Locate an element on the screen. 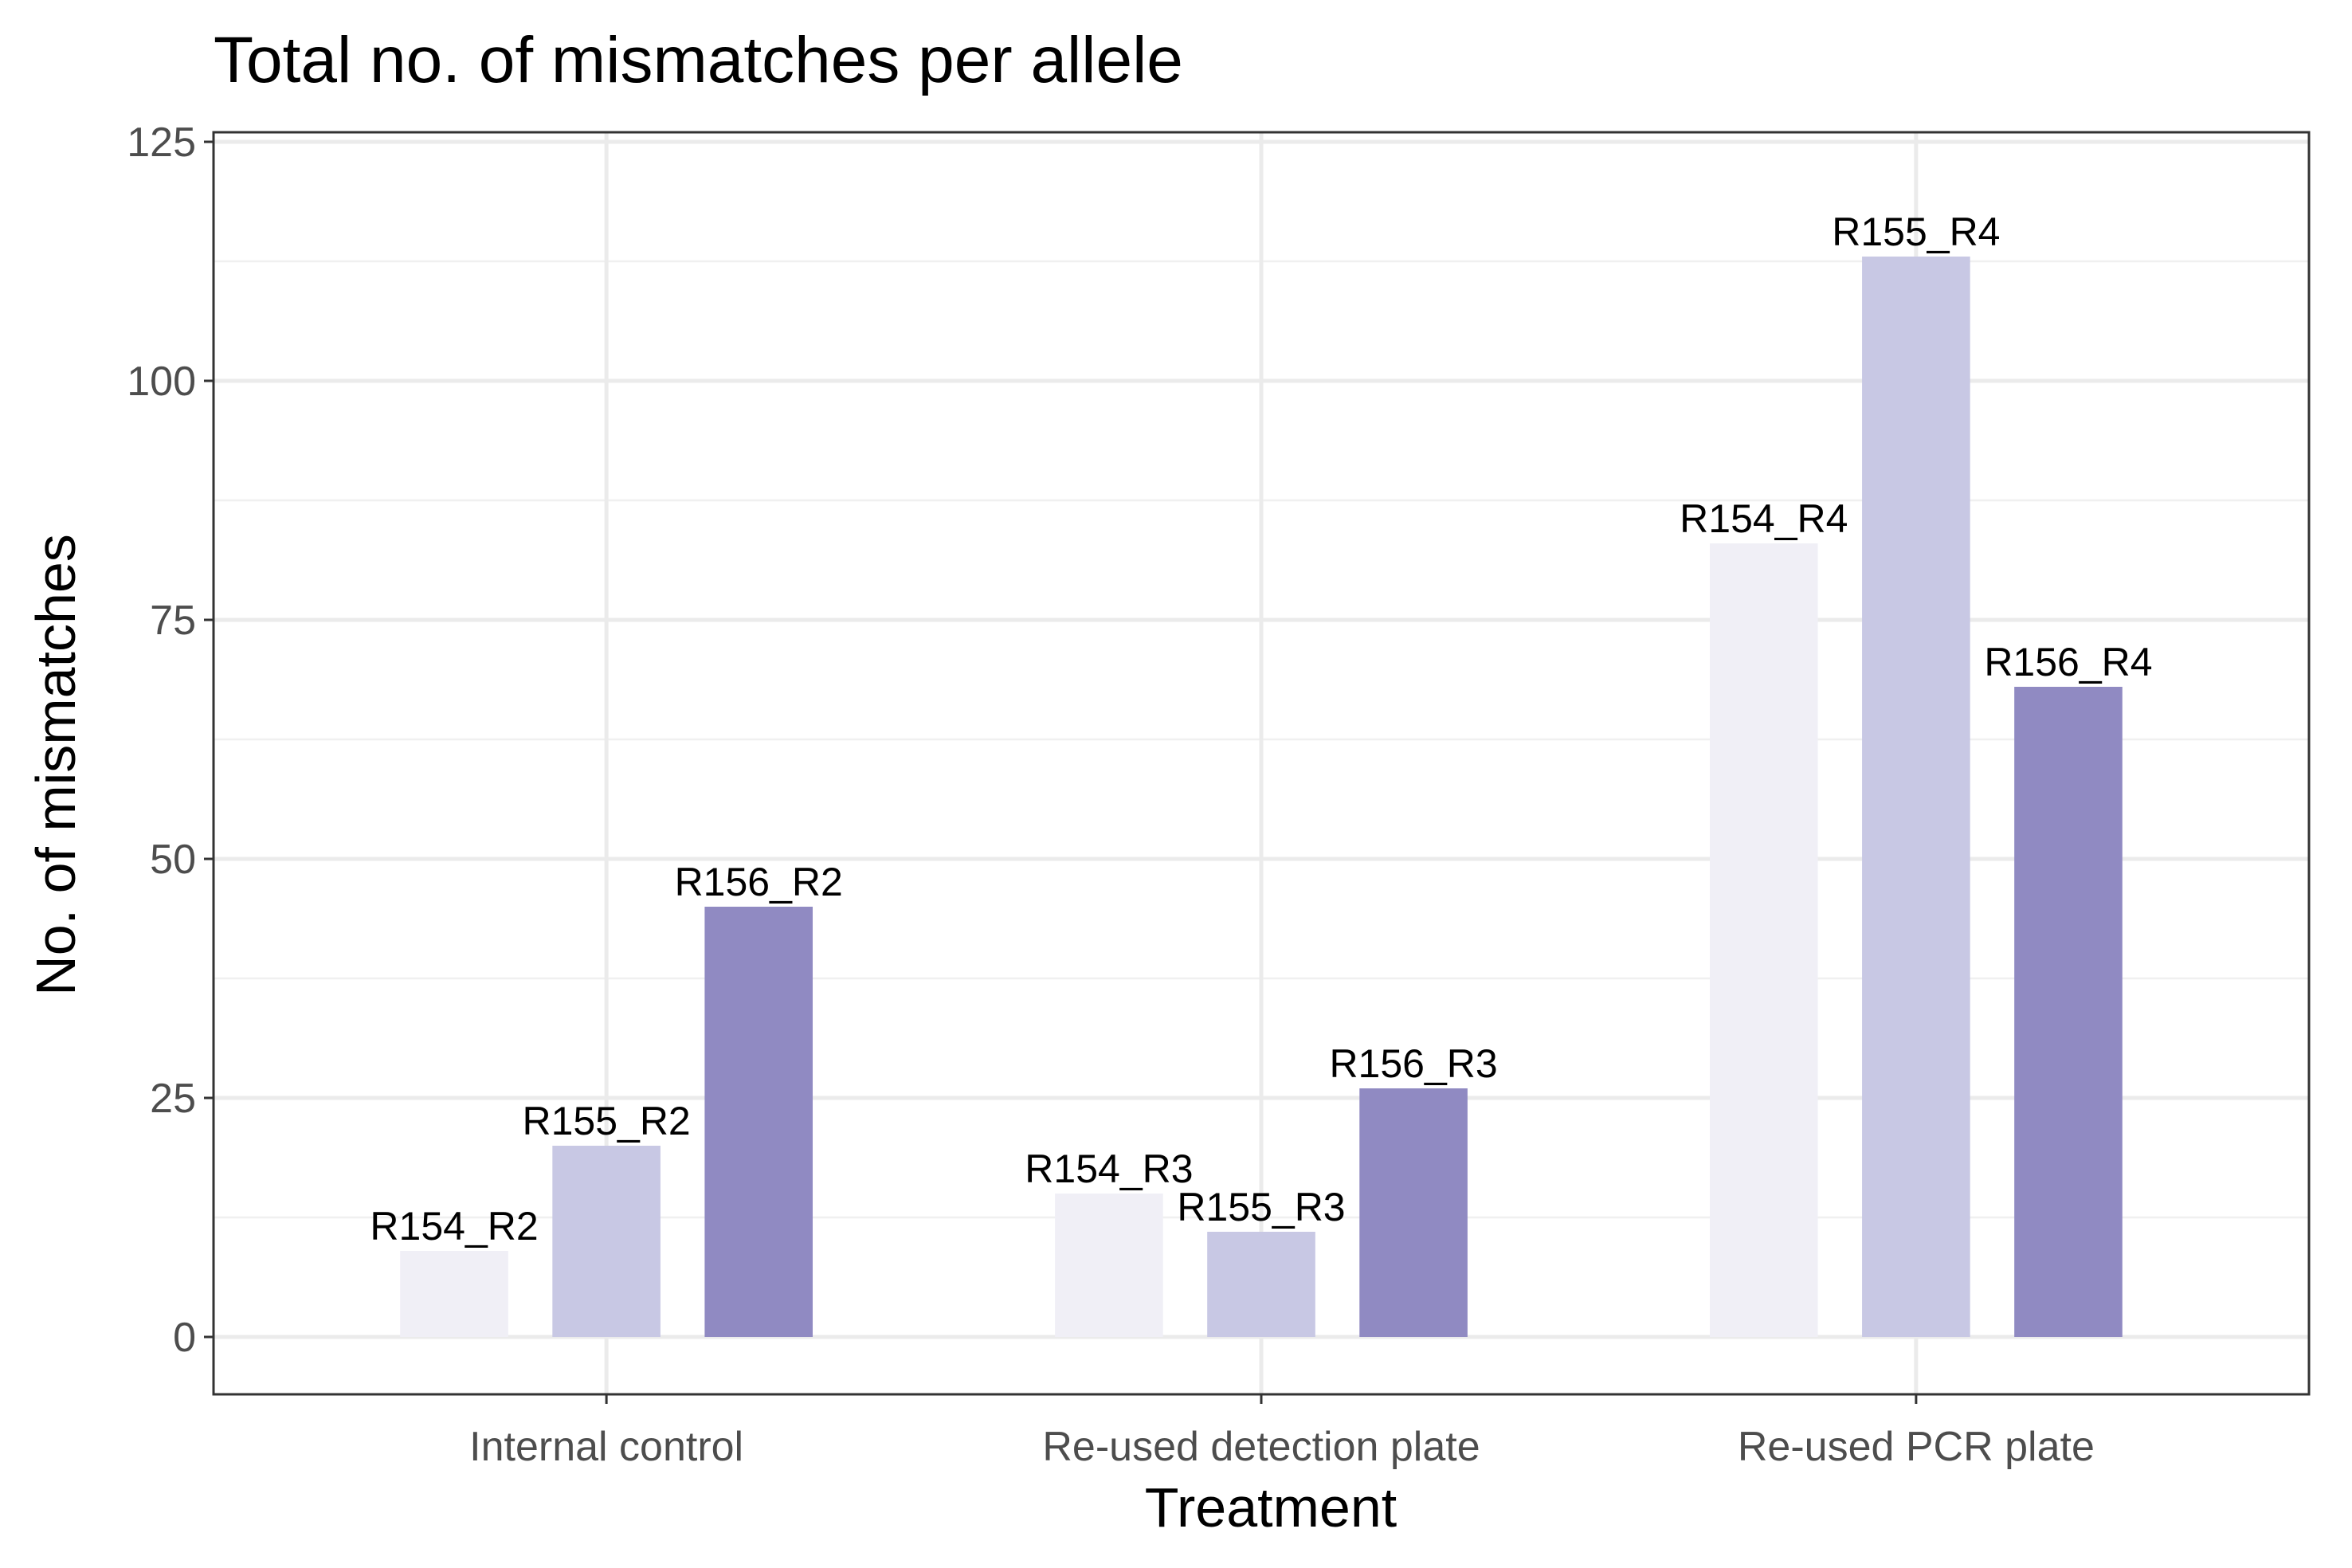 The image size is (2352, 1568). bar-label: R154_R4 is located at coordinates (1764, 518).